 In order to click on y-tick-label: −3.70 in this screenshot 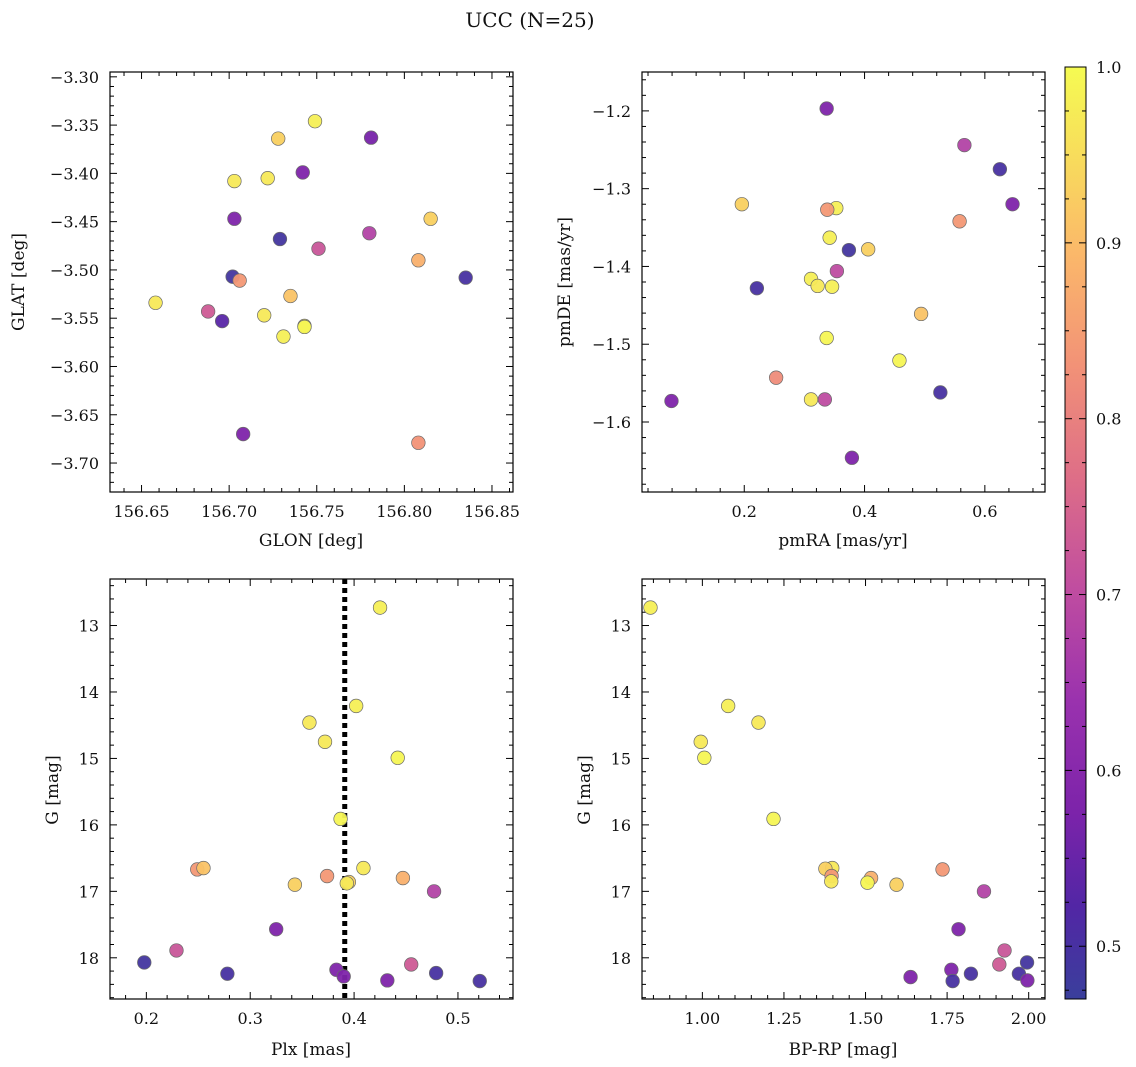, I will do `click(74, 463)`.